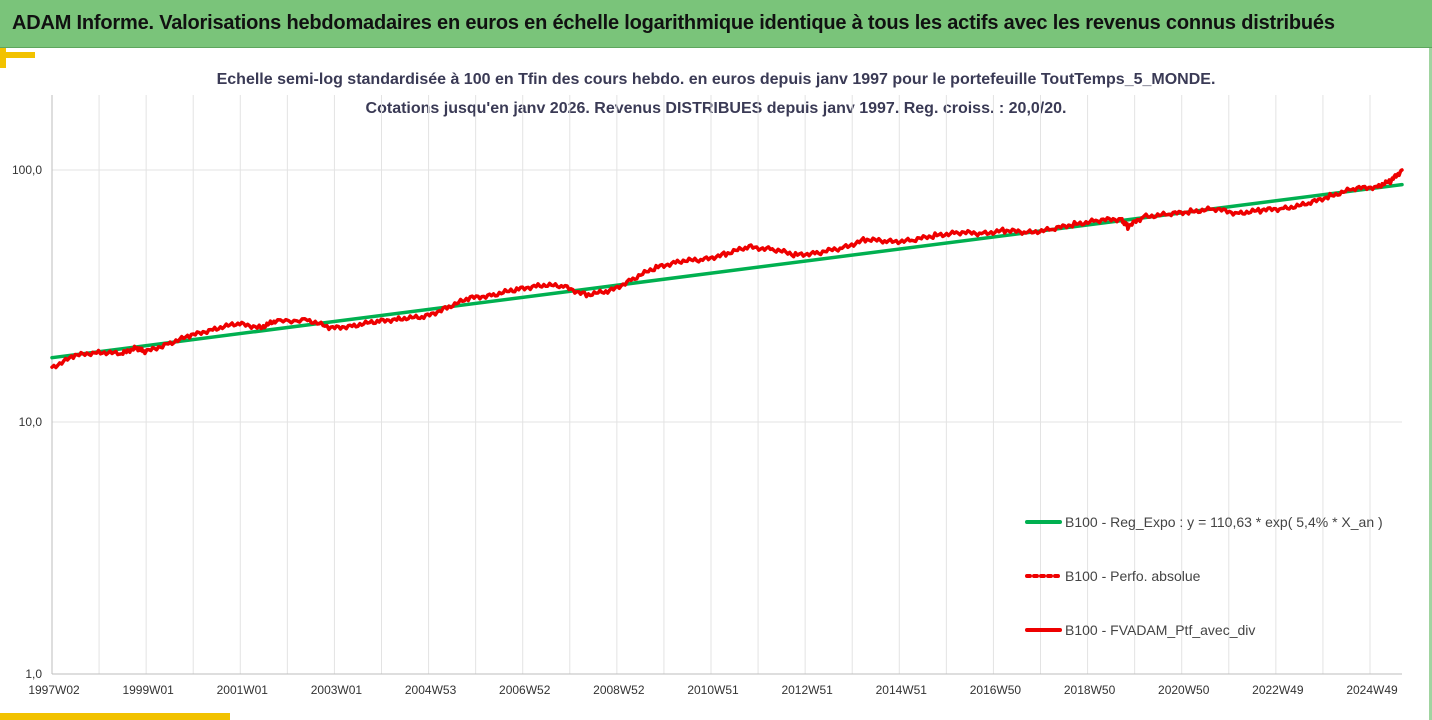 The width and height of the screenshot is (1432, 720). Describe the element at coordinates (431, 690) in the screenshot. I see `x-tick-label: 2004W53` at that location.